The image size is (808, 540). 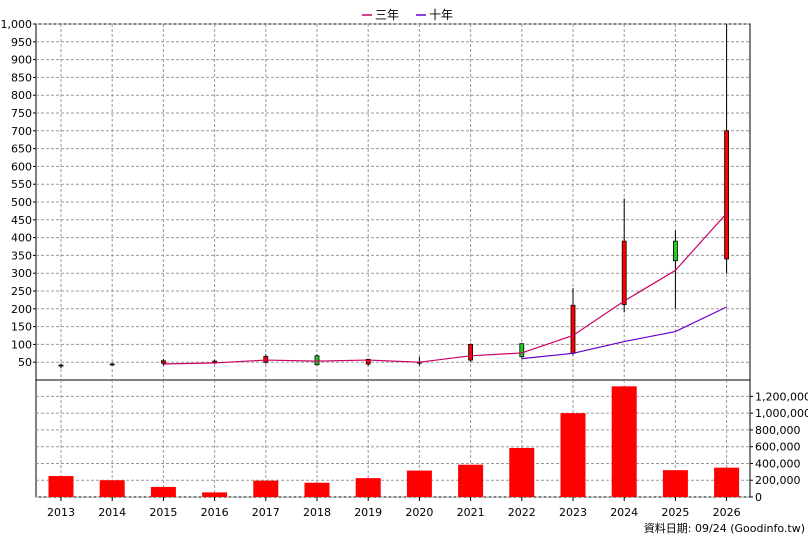 I want to click on volume-tick-label: 600,000, so click(x=778, y=447).